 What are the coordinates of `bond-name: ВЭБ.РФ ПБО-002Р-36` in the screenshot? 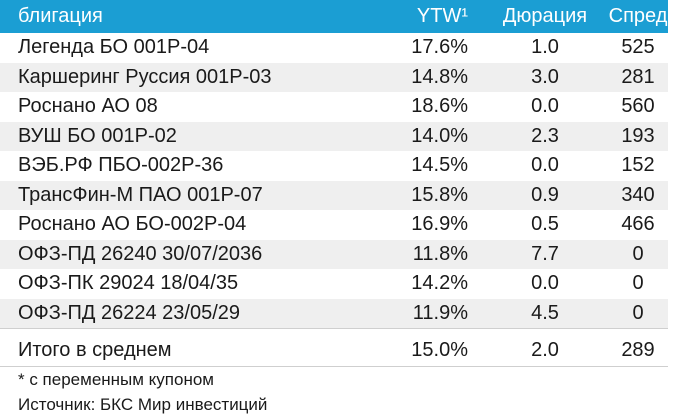 It's located at (121, 165).